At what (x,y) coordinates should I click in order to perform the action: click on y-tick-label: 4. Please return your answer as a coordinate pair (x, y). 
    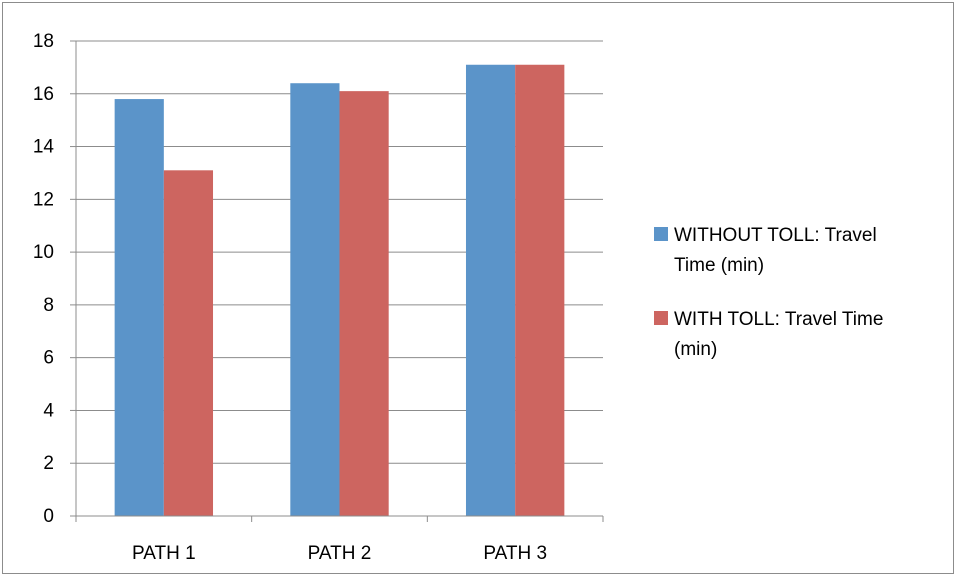
    Looking at the image, I should click on (48, 410).